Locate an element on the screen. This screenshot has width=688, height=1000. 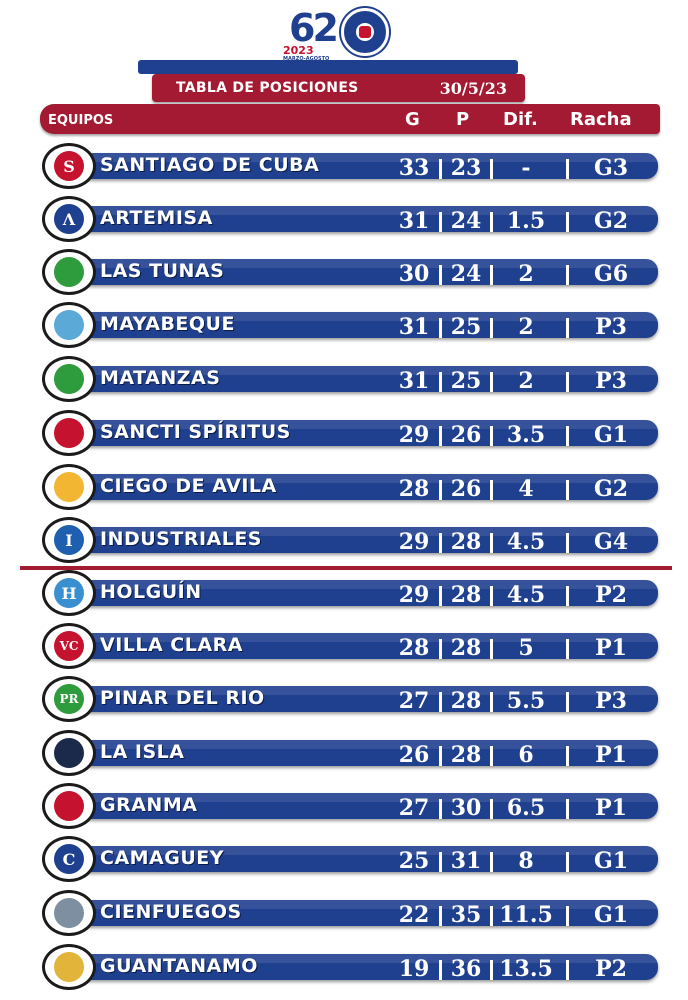
team-name: MAYABEQUE is located at coordinates (167, 324).